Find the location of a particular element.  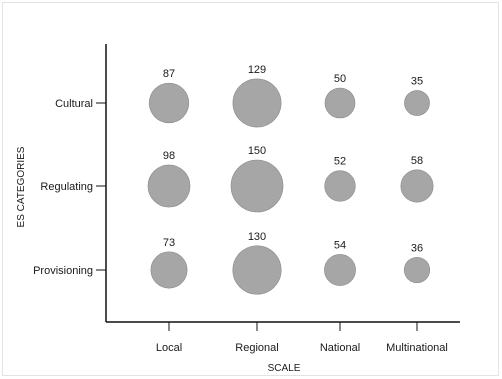

x-ticks: Local Regional National Multinational is located at coordinates (302, 338).